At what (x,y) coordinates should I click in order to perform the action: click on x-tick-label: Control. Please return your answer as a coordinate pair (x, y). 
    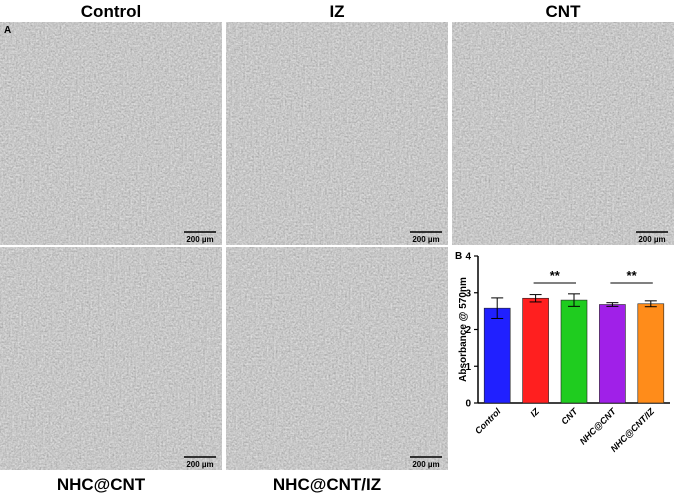
    Looking at the image, I should click on (488, 421).